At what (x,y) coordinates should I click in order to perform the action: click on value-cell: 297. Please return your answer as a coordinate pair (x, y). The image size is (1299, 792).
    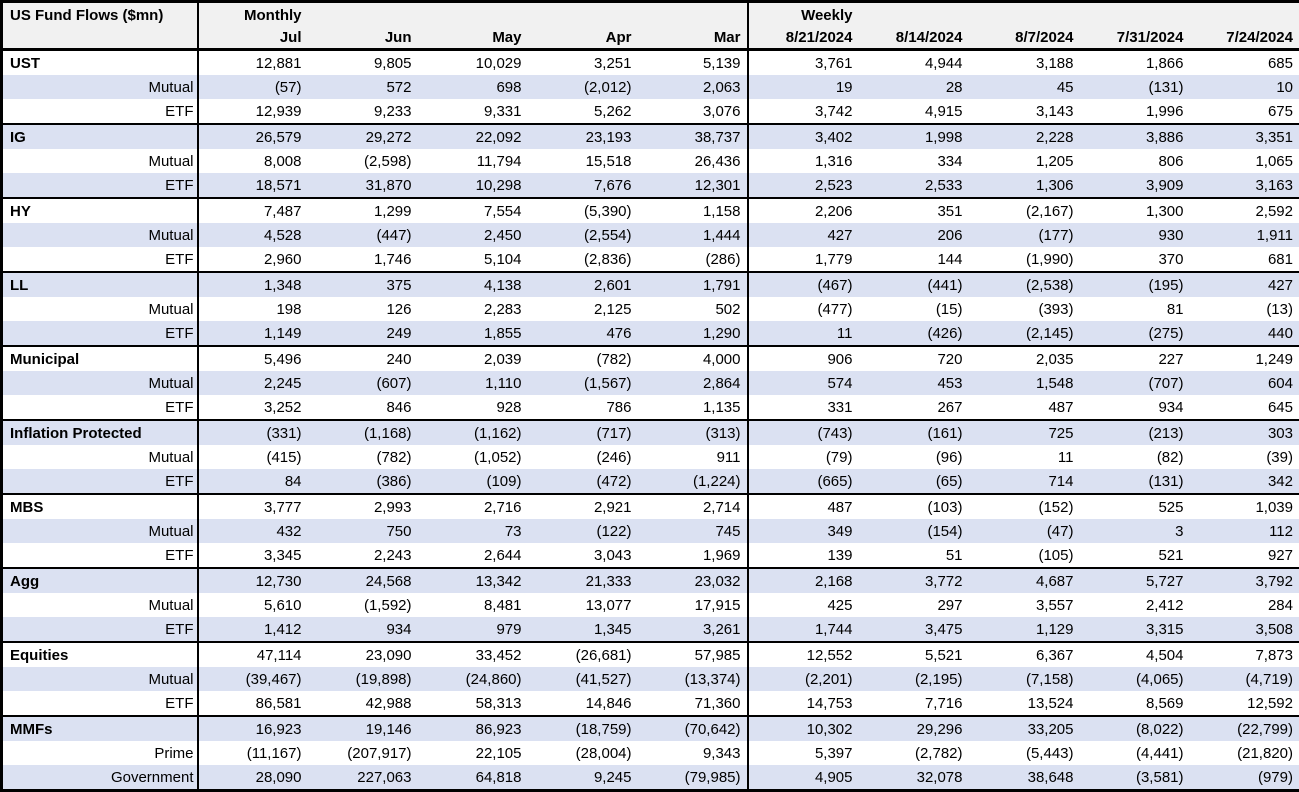
    Looking at the image, I should click on (914, 605).